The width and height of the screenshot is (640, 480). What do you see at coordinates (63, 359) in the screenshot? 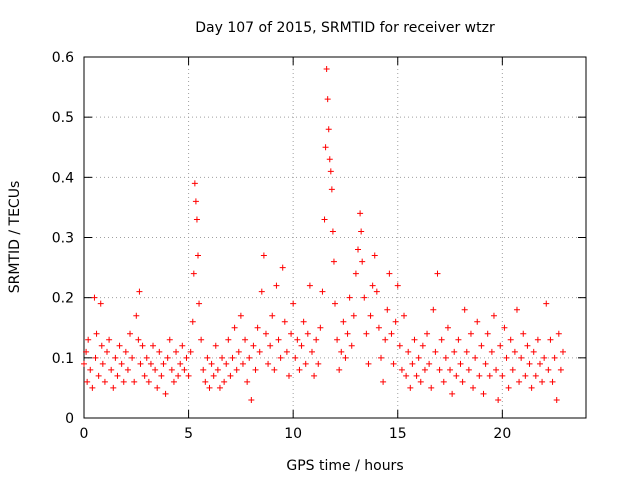
I see `y-tick-label: 0.1` at bounding box center [63, 359].